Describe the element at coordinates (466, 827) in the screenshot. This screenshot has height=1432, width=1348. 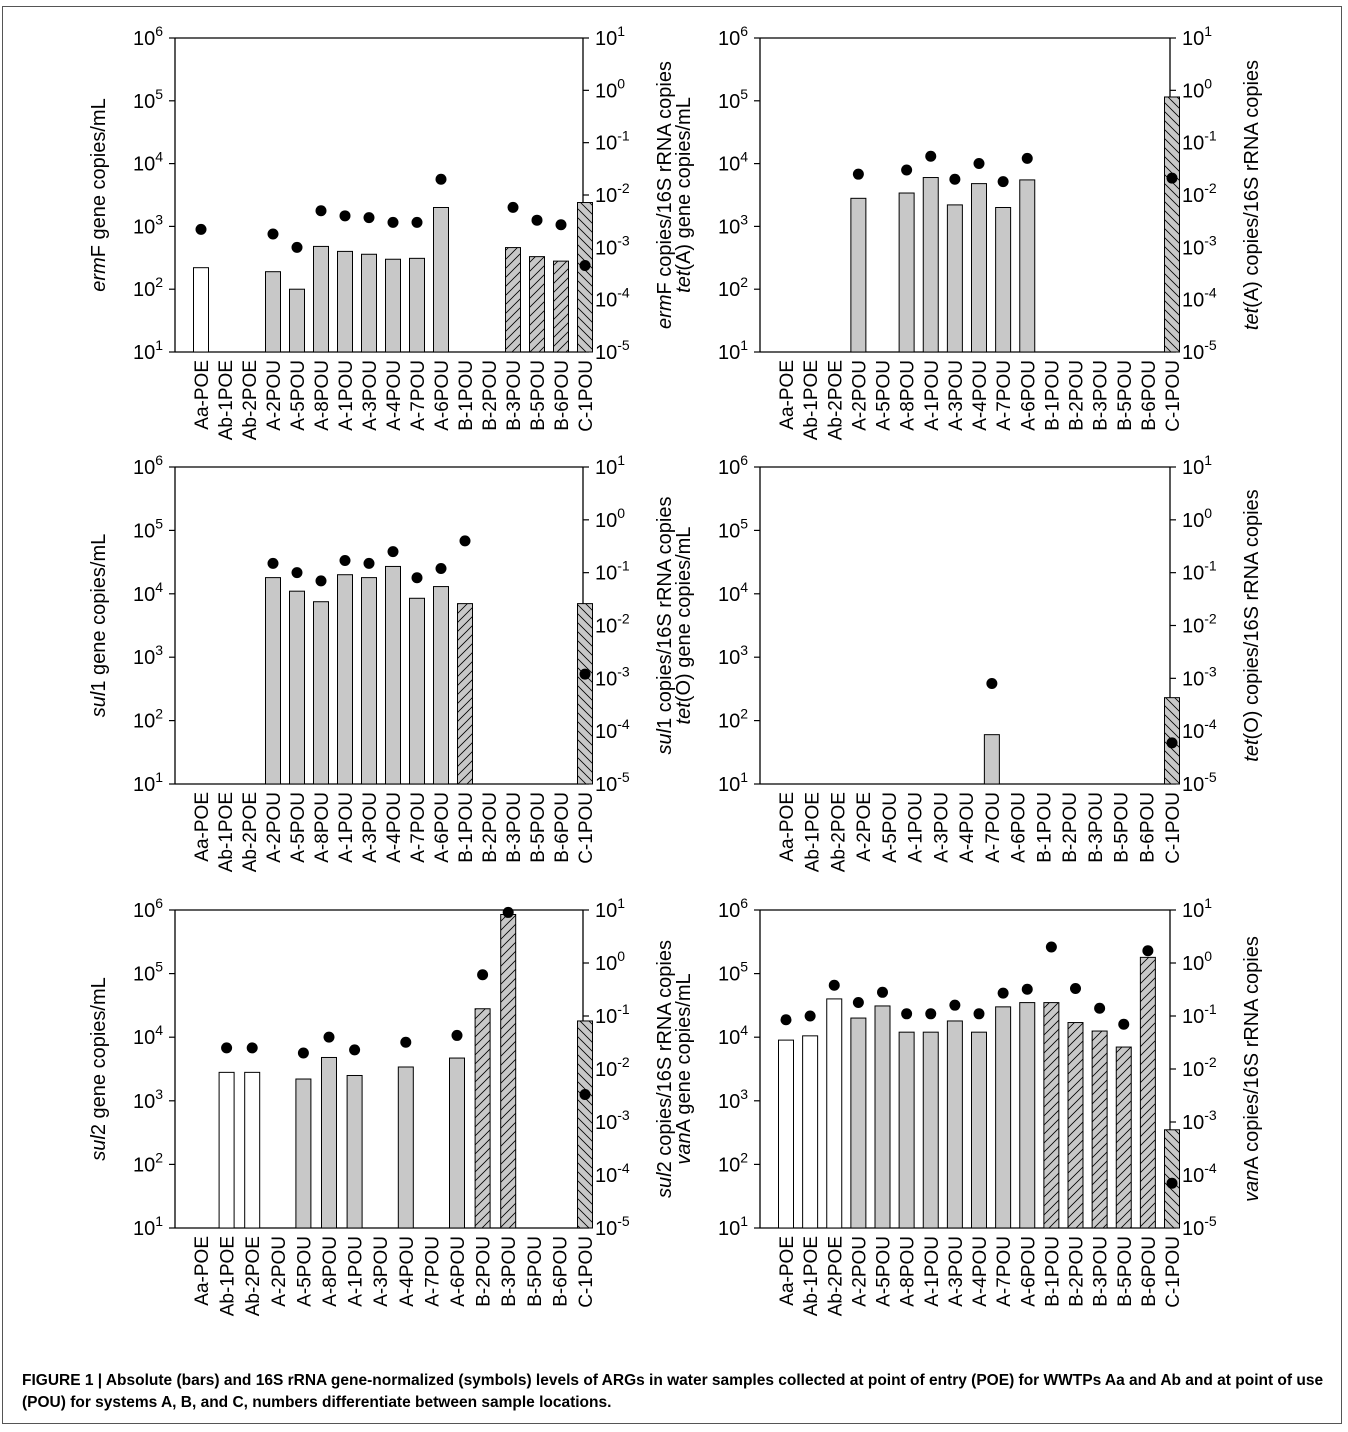
I see `x-tick-label: B-1POU` at that location.